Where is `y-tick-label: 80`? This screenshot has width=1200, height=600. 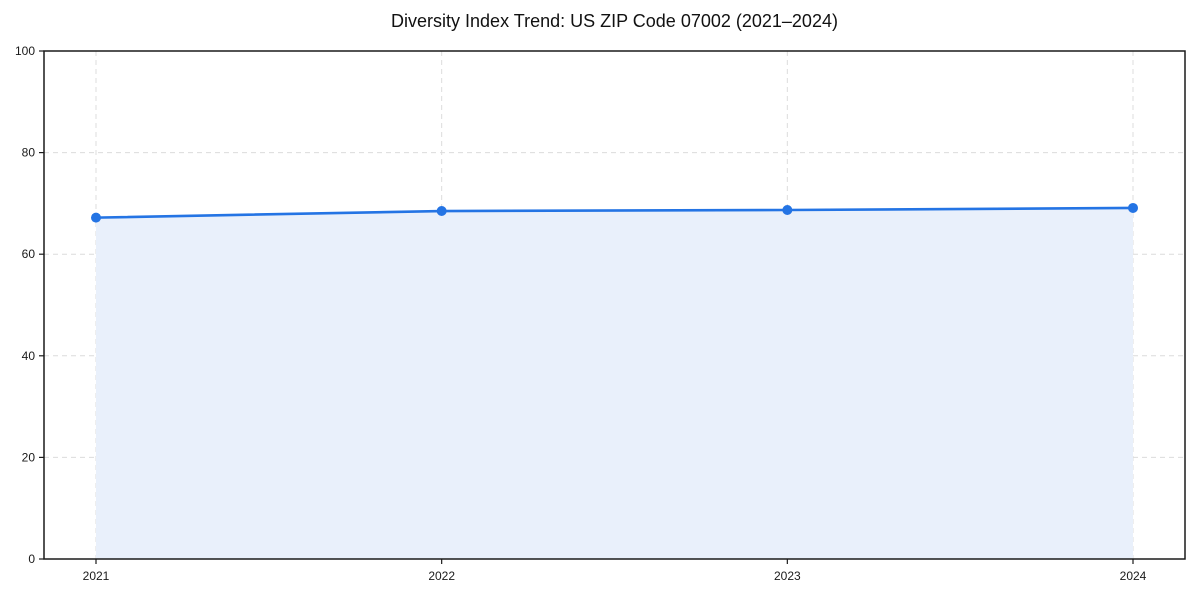
y-tick-label: 80 is located at coordinates (29, 153).